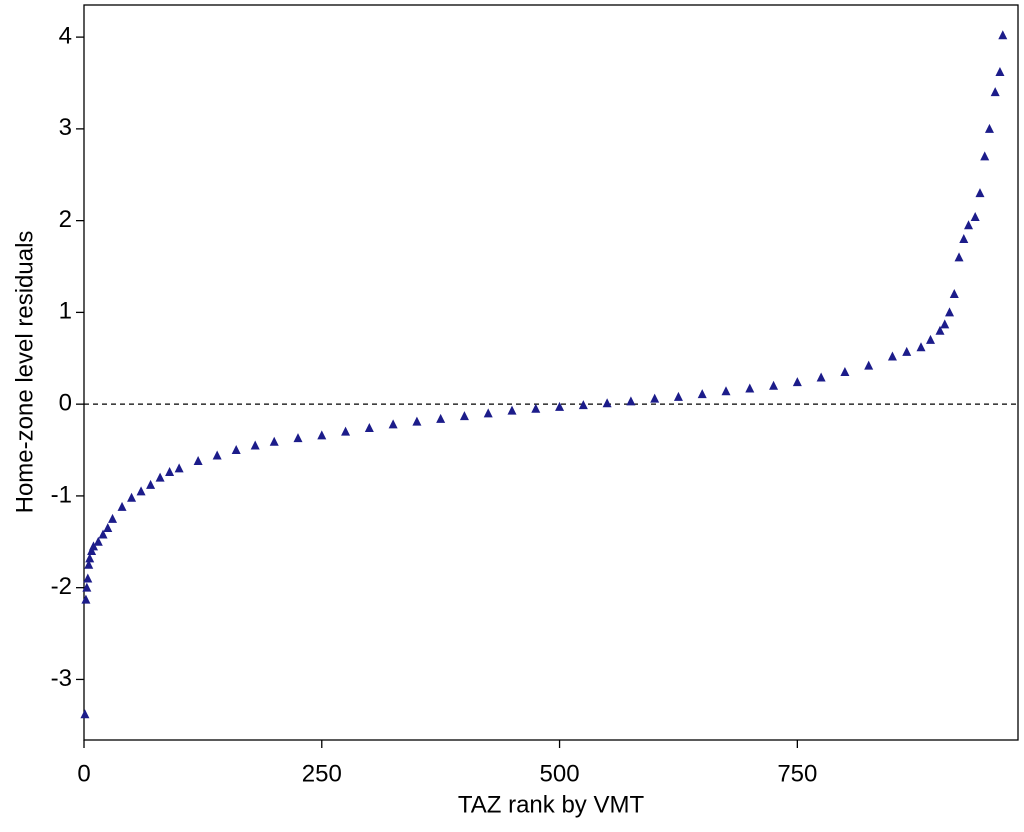  Describe the element at coordinates (65, 219) in the screenshot. I see `y-tick-label: 2` at that location.